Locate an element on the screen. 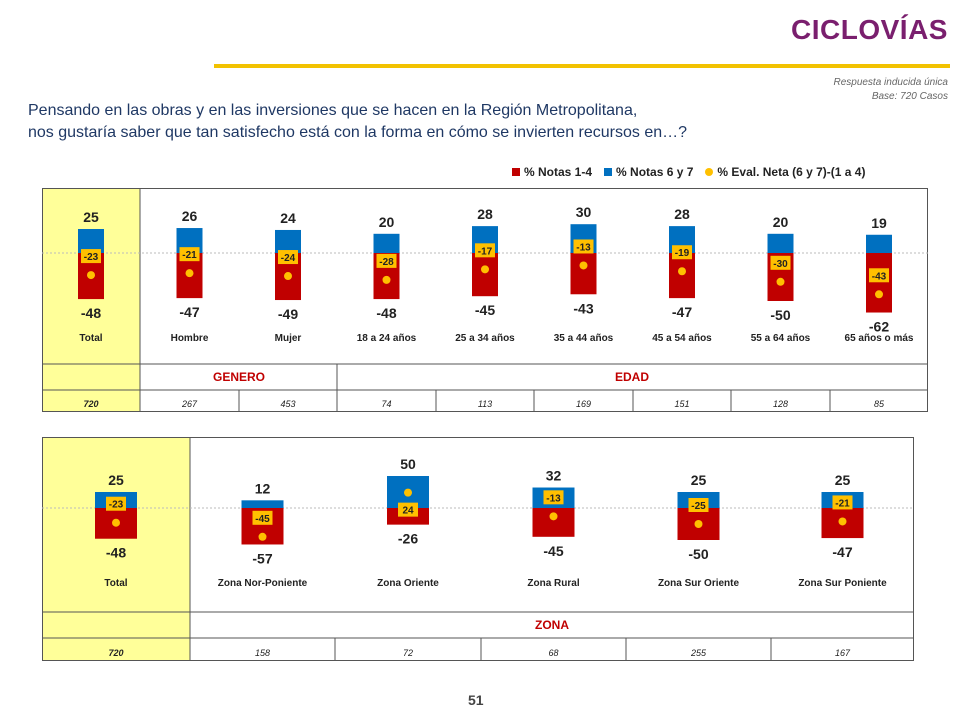  net-dot-35-a-44-anos is located at coordinates (583, 265).